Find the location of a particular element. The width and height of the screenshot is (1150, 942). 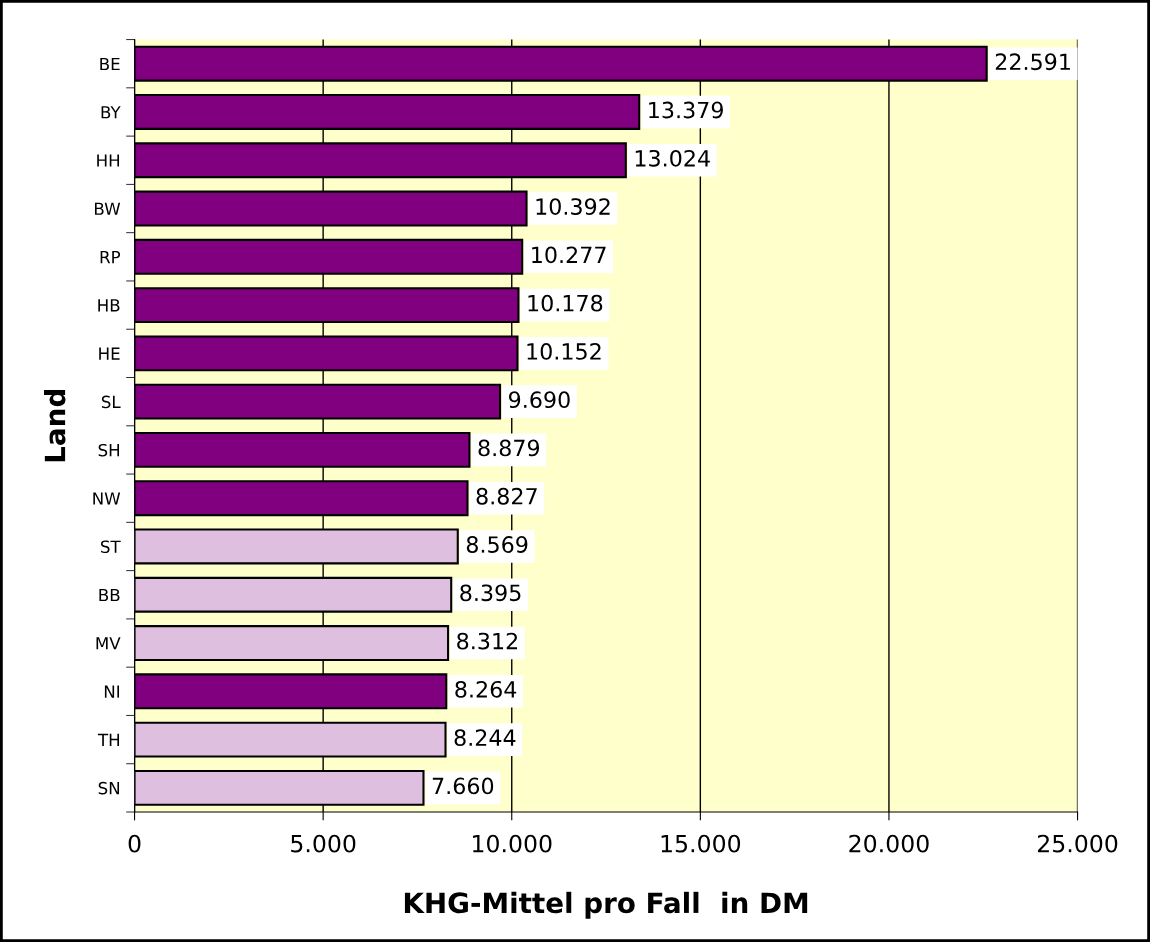

y-tick-label: MV is located at coordinates (108, 643).